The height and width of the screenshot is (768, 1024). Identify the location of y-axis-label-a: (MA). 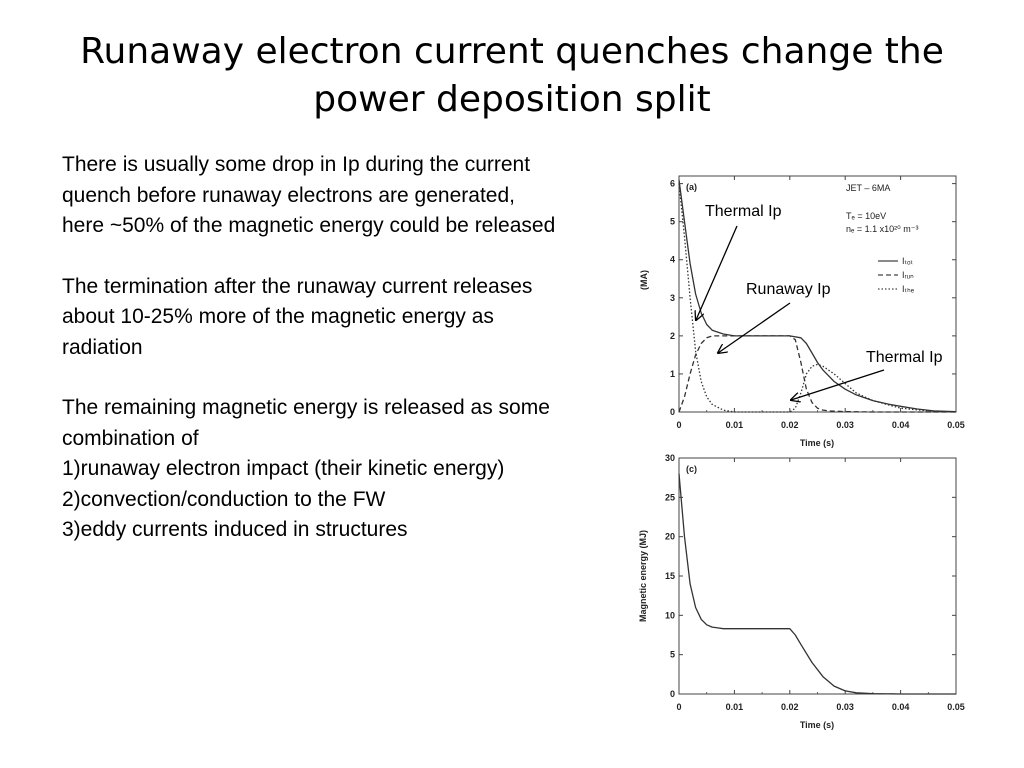
(644, 280).